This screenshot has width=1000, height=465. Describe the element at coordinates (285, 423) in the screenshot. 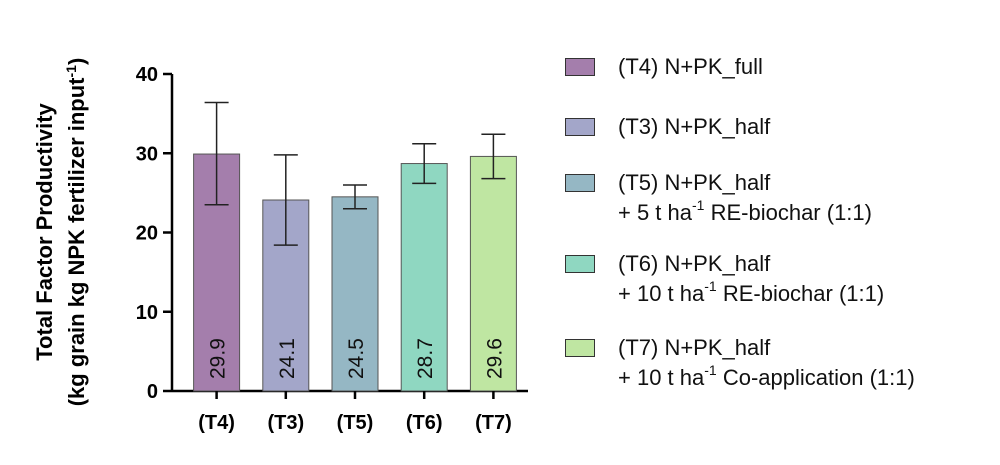

I see `x-tick-label: (T3)` at that location.